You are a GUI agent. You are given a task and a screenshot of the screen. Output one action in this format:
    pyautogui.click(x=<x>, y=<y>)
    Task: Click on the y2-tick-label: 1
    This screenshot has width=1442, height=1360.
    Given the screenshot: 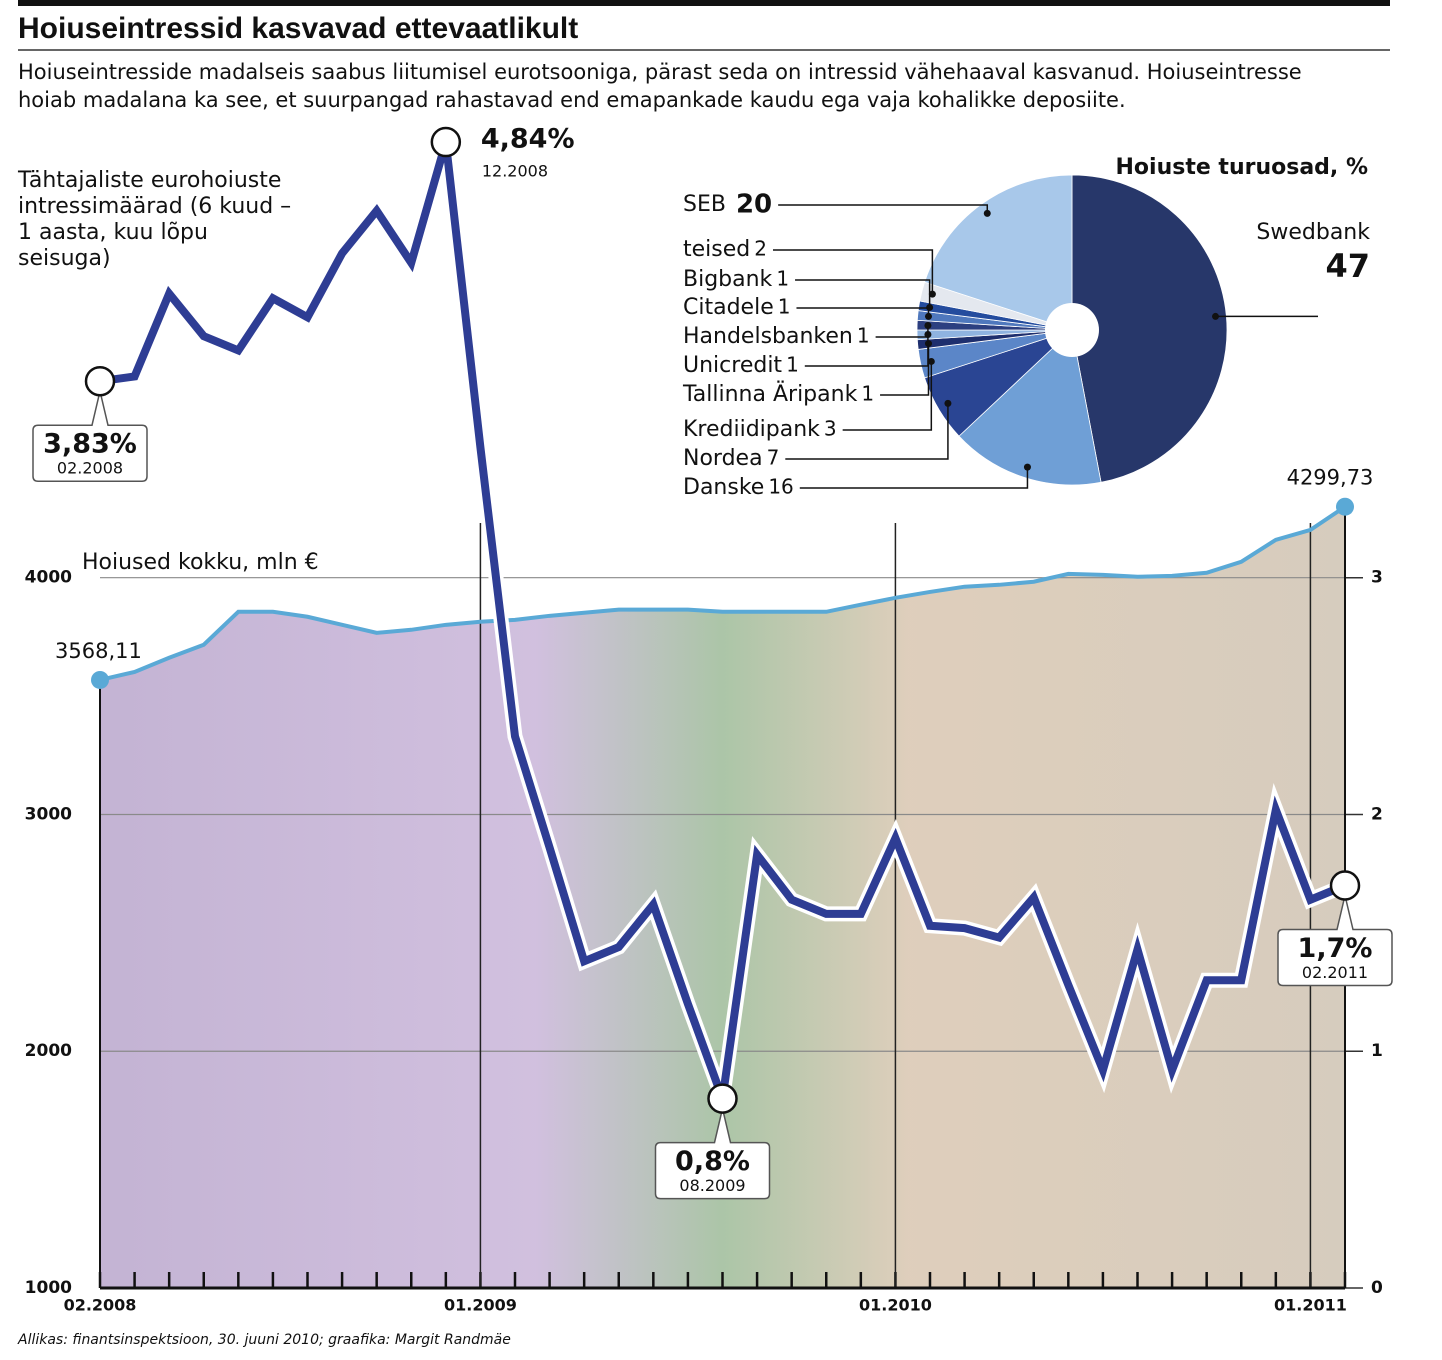 What is the action you would take?
    pyautogui.click(x=1377, y=1051)
    